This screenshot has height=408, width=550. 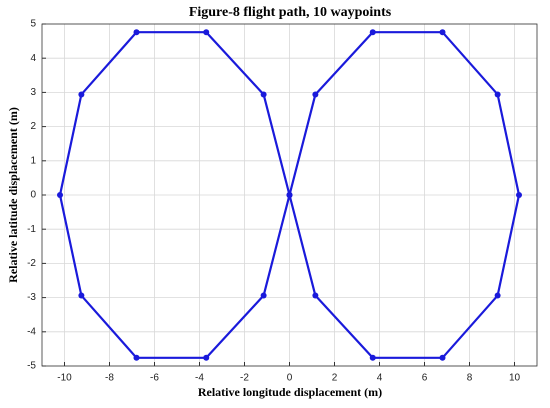 I want to click on y-tick-label: 3, so click(x=33, y=92).